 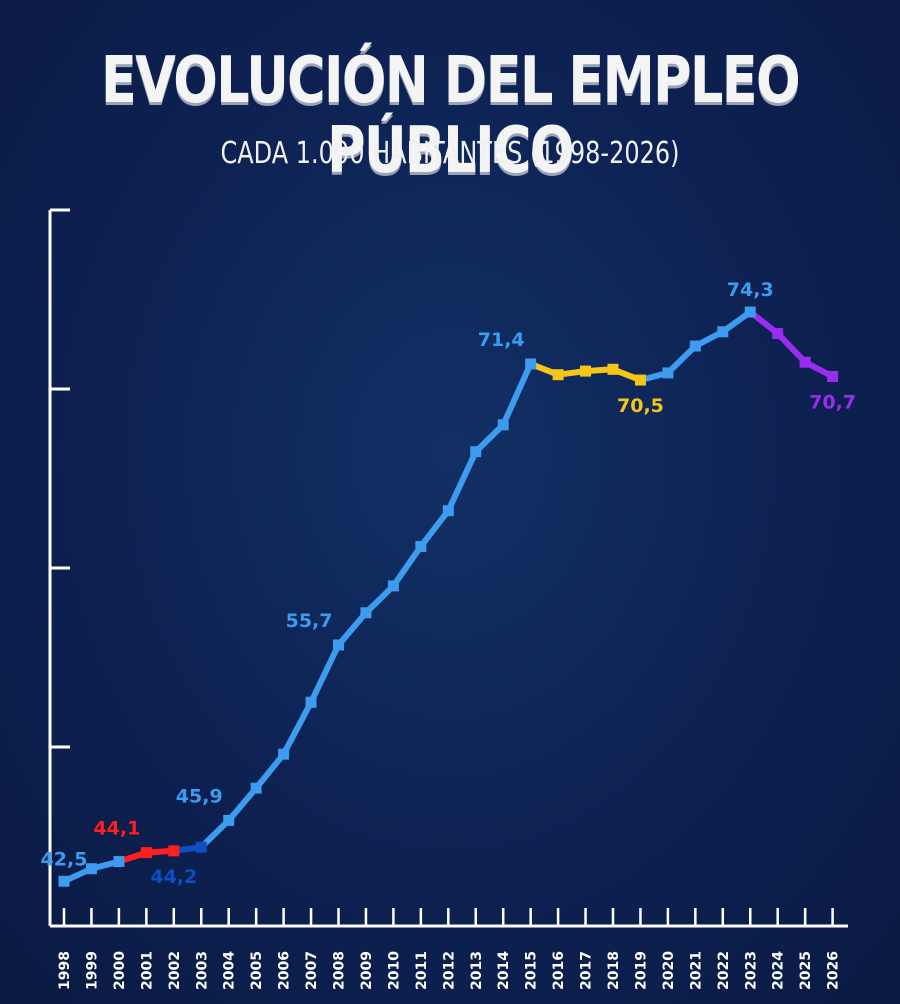 What do you see at coordinates (199, 796) in the screenshot?
I see `data-label-2004: 45,9` at bounding box center [199, 796].